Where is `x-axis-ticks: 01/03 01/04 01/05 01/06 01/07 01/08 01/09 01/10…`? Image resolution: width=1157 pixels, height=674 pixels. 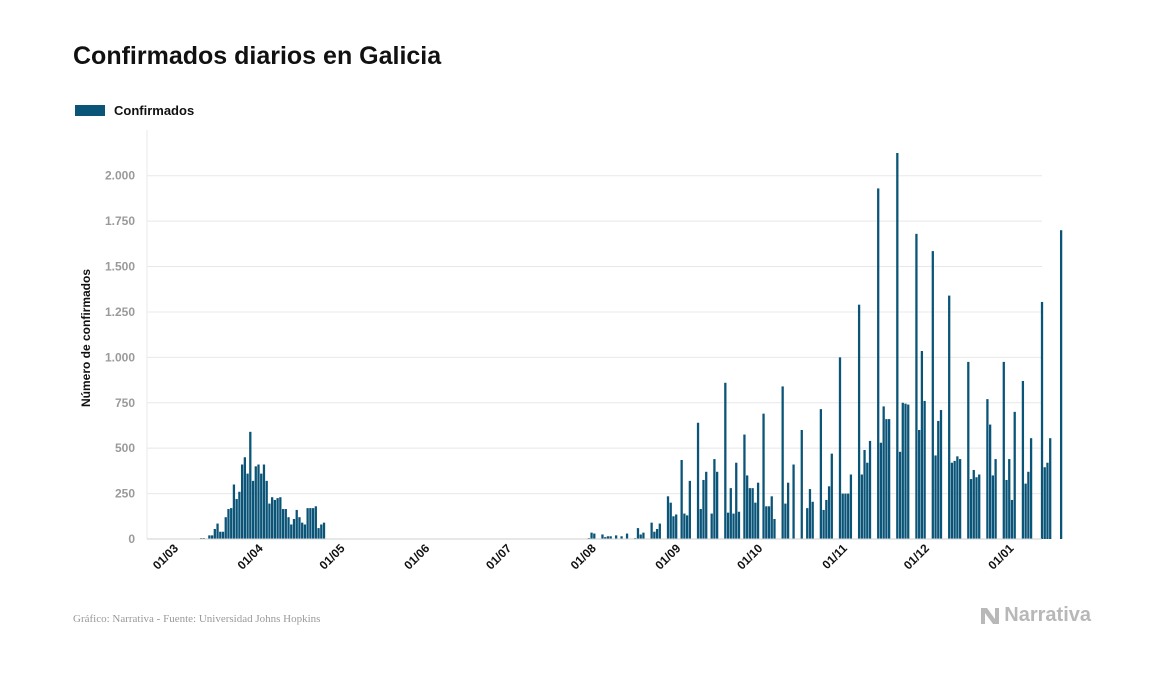
x-axis-ticks: 01/03 01/04 01/05 01/06 01/07 01/08 01/09 01/10… is located at coordinates (583, 556).